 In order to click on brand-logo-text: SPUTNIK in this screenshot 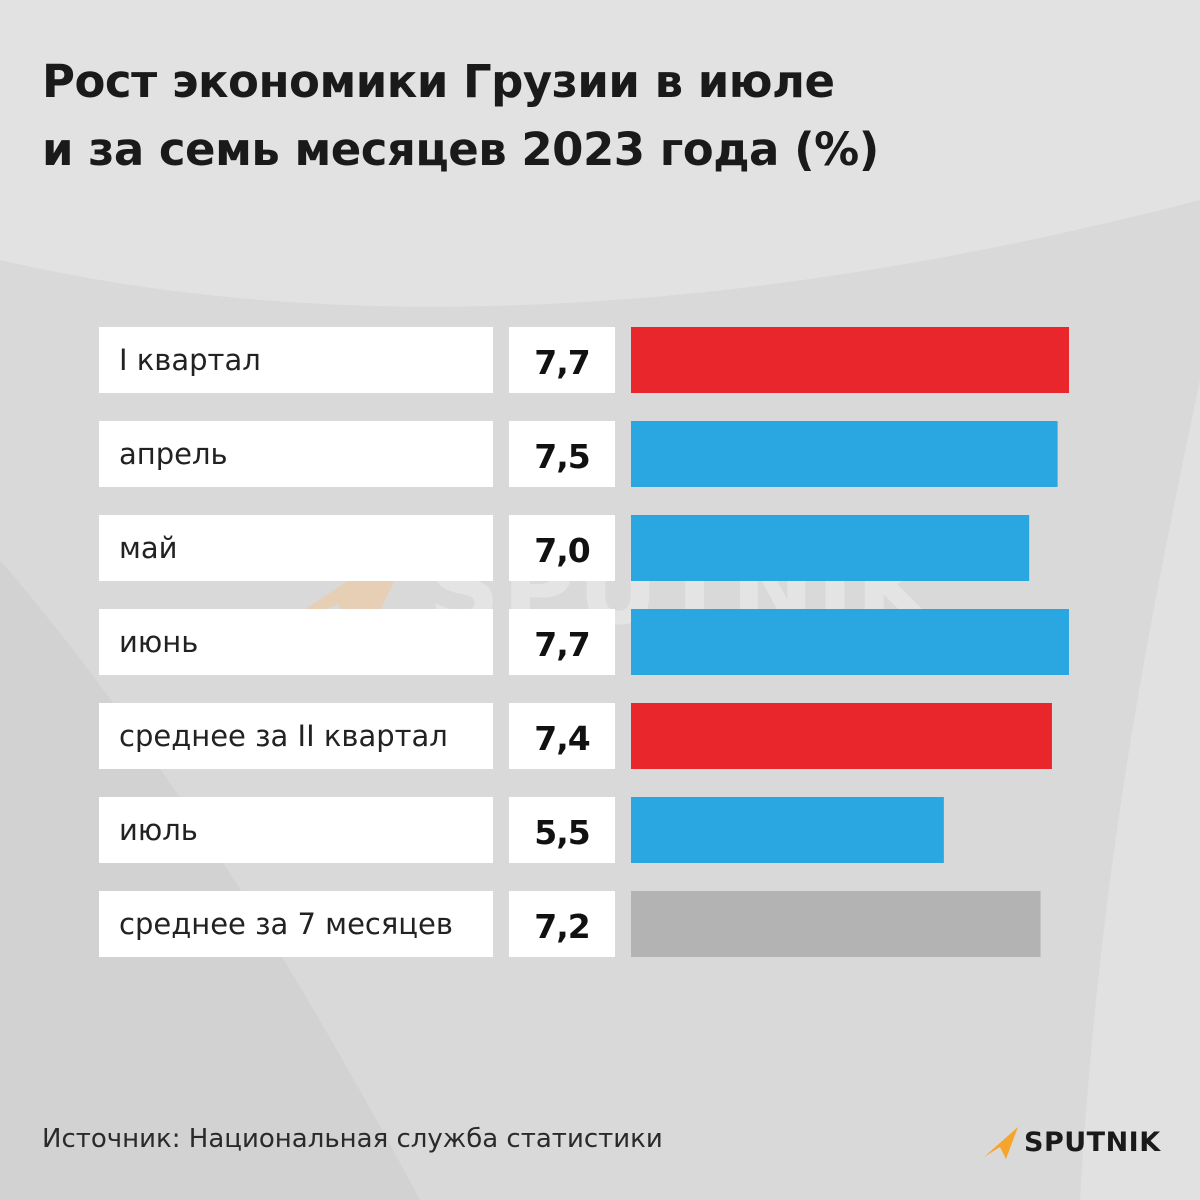, I will do `click(1092, 1142)`.